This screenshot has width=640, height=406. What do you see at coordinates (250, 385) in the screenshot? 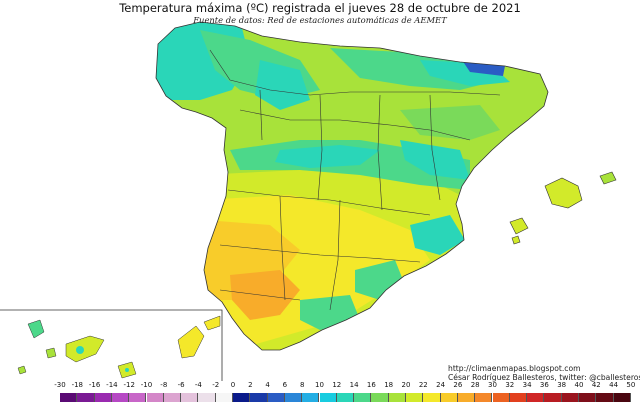
I see `legend-tick: 2` at bounding box center [250, 385].